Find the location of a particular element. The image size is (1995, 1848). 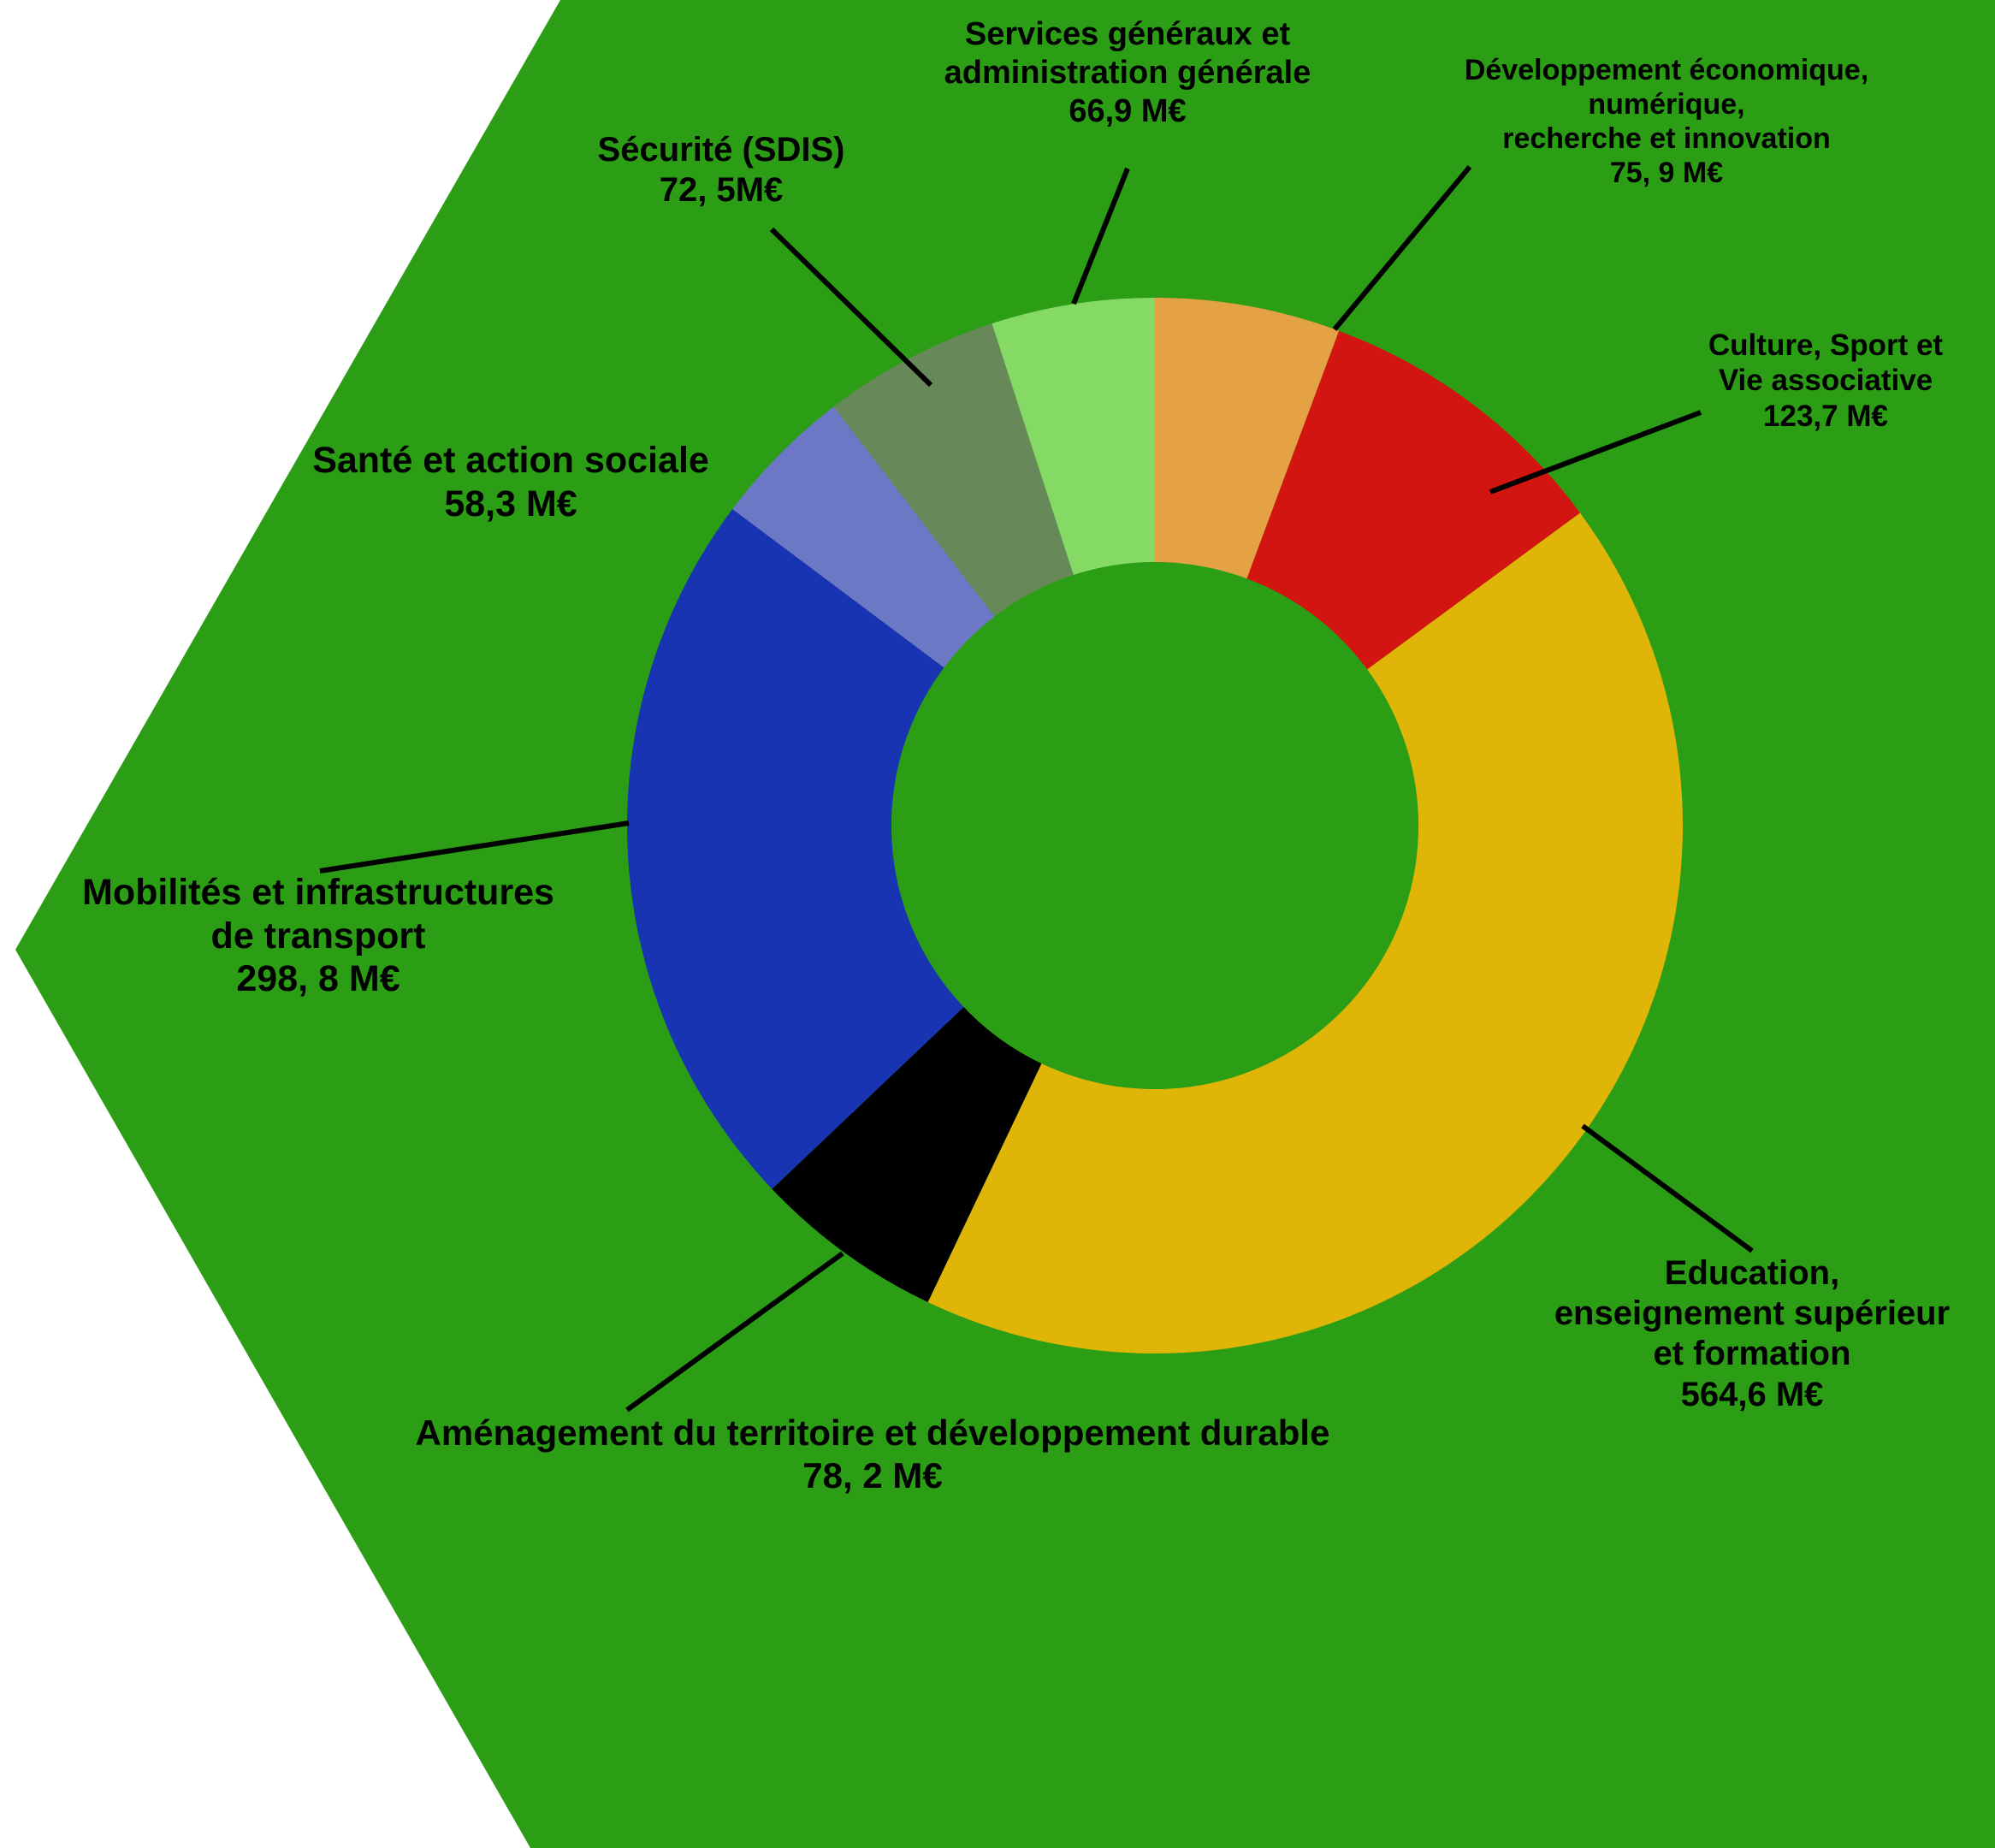

slice-label-1: Culture, Sport et Vie associative 123,7 M€ is located at coordinates (1825, 381).